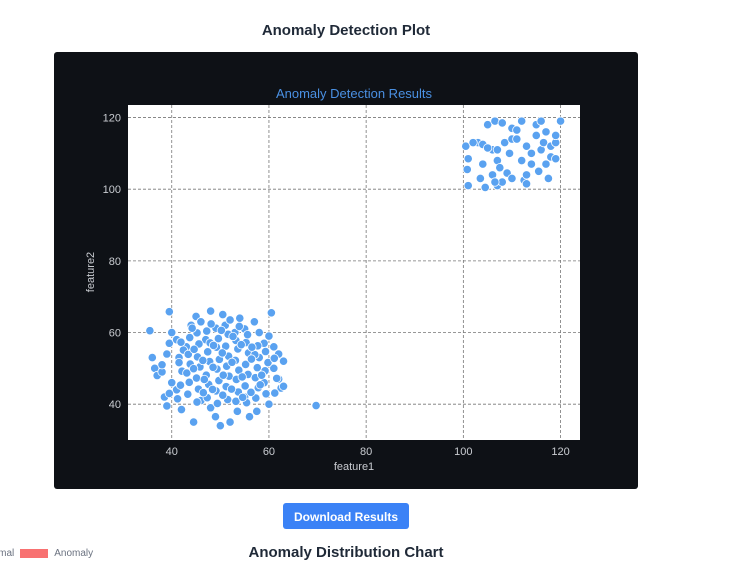  I want to click on x-tick-label: 60, so click(269, 452).